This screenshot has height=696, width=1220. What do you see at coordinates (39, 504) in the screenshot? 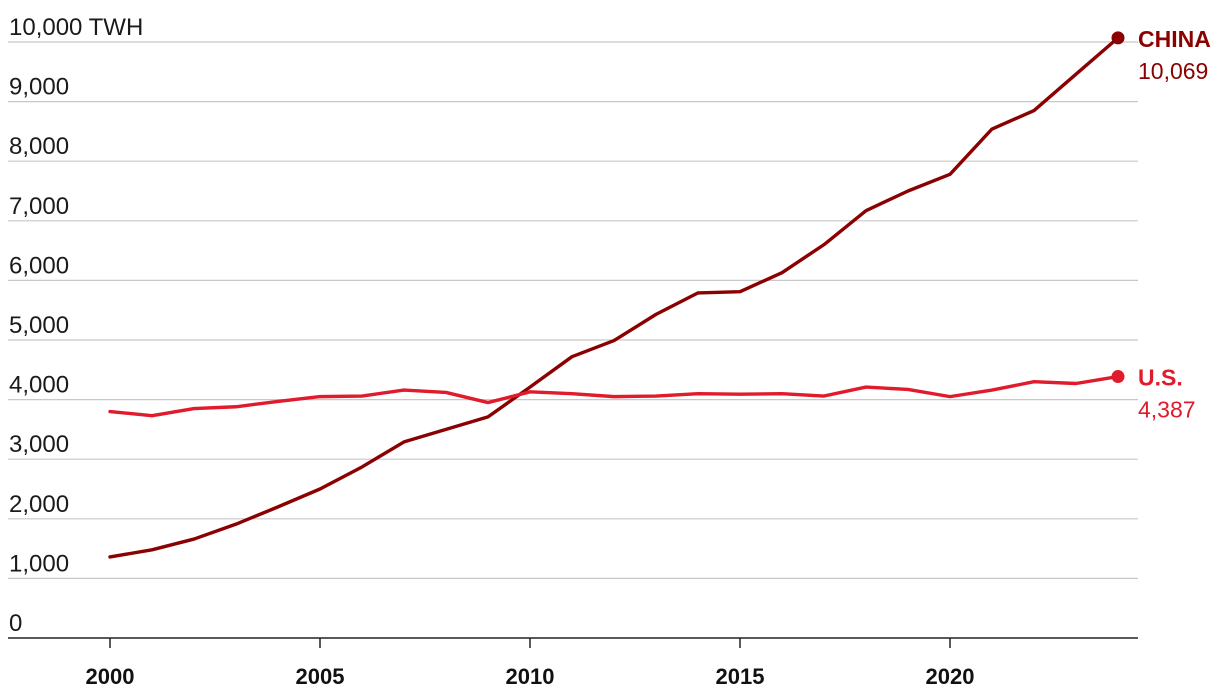
I see `y-tick-label: 2,000` at bounding box center [39, 504].